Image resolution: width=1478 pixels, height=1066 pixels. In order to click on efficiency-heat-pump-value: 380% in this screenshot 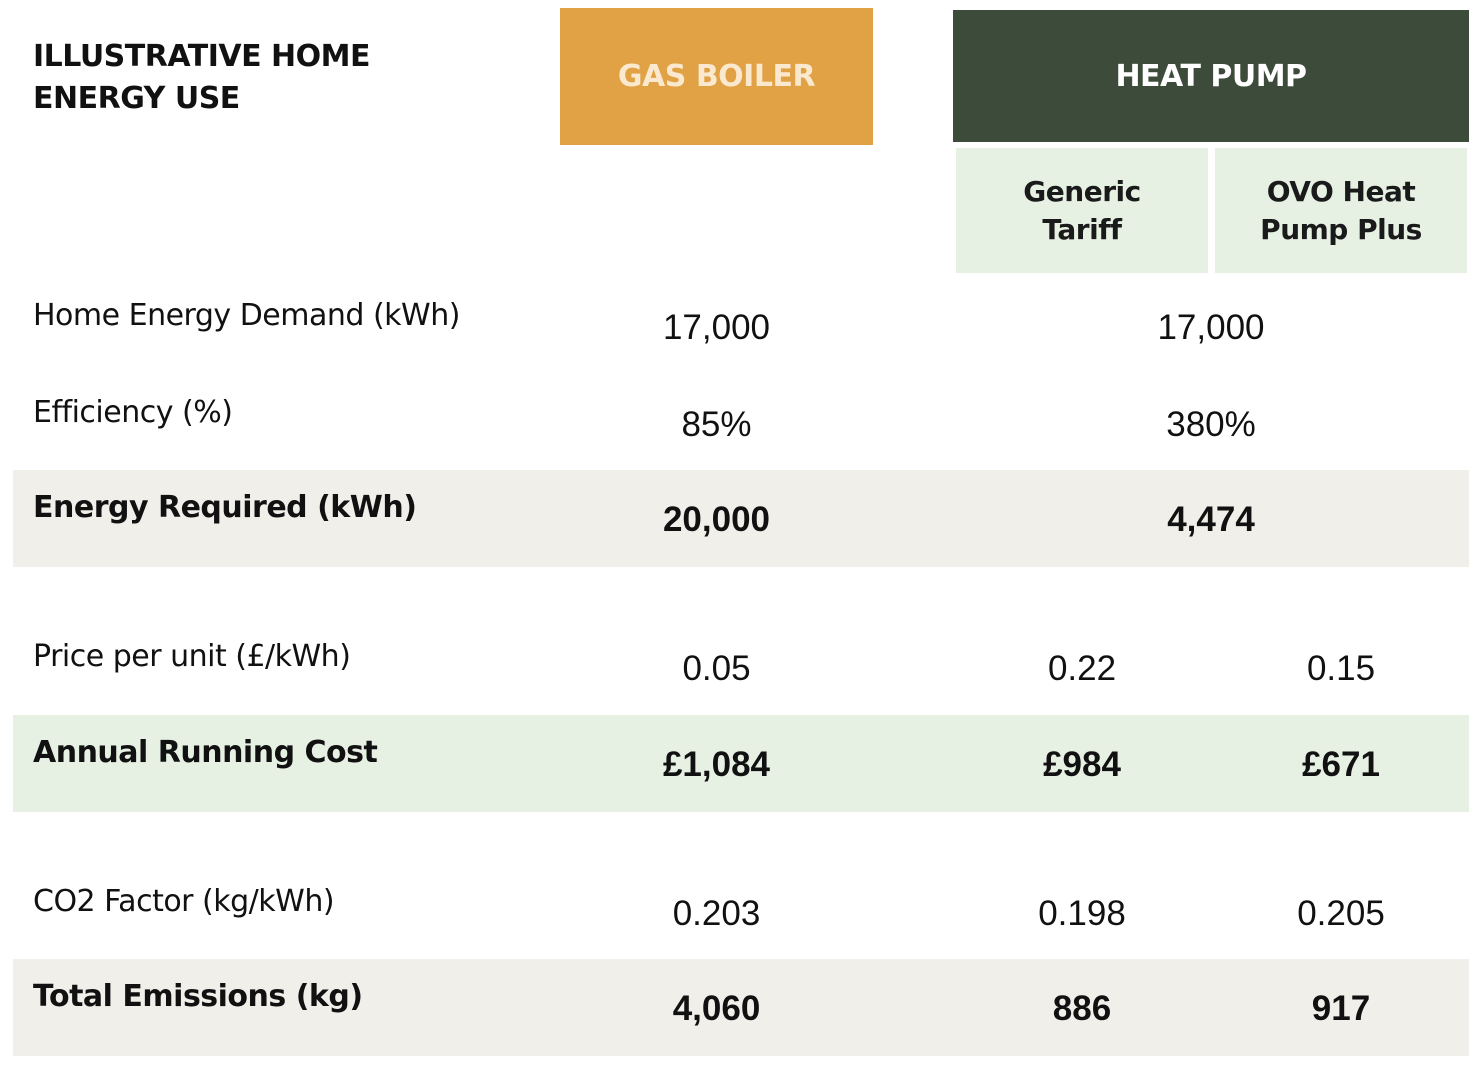, I will do `click(1211, 424)`.